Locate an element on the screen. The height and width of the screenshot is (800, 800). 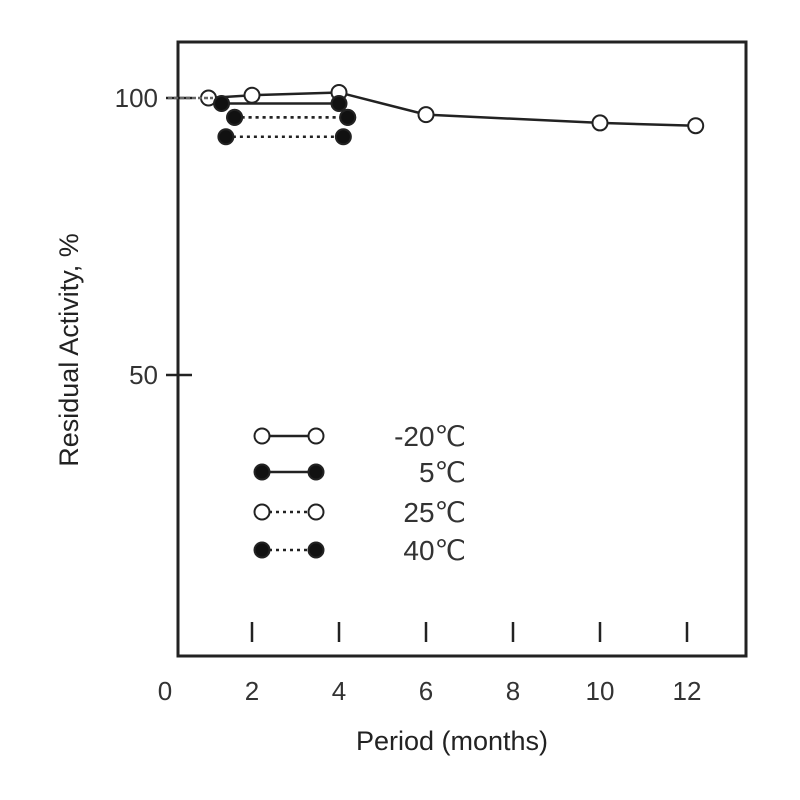
y-axis-title: Residual Activity, % is located at coordinates (69, 350).